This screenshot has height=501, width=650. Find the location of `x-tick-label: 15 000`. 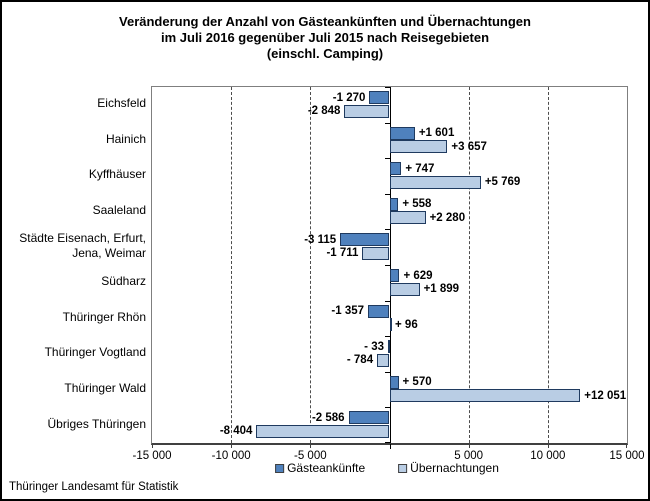

x-tick-label: 15 000 is located at coordinates (627, 456).